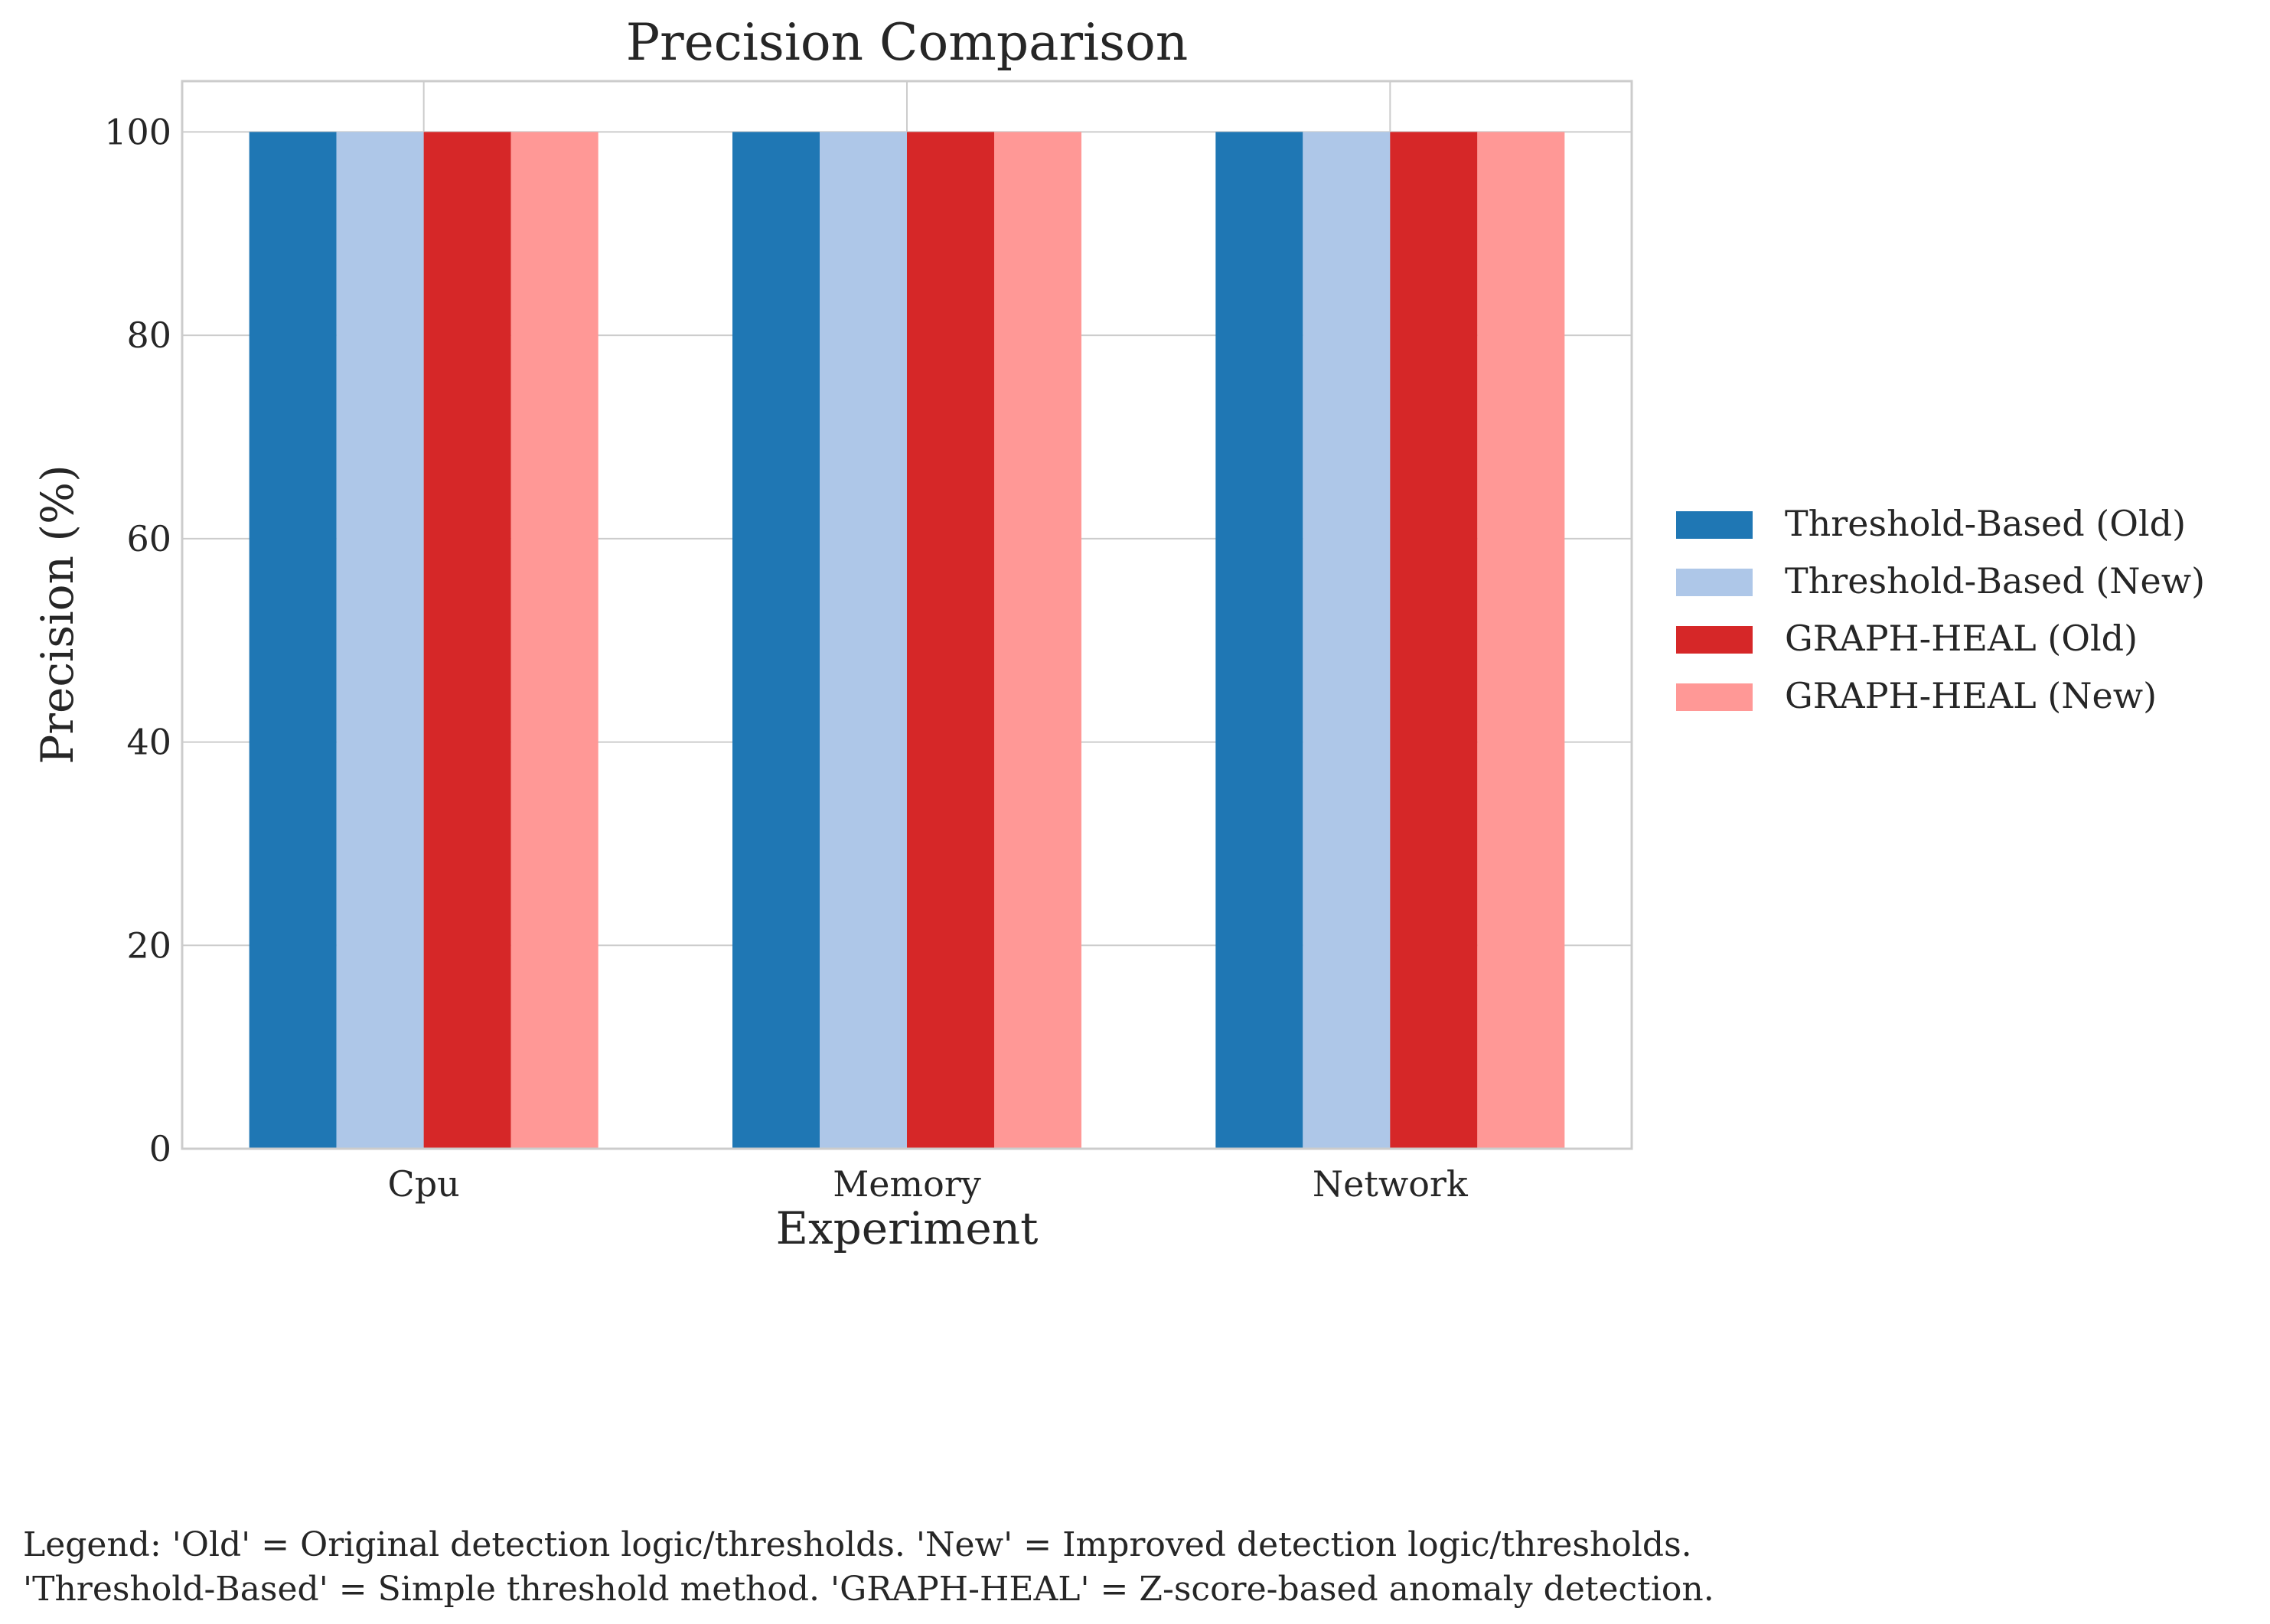 This screenshot has width=2270, height=1624. I want to click on y-tick-label: 40, so click(148, 742).